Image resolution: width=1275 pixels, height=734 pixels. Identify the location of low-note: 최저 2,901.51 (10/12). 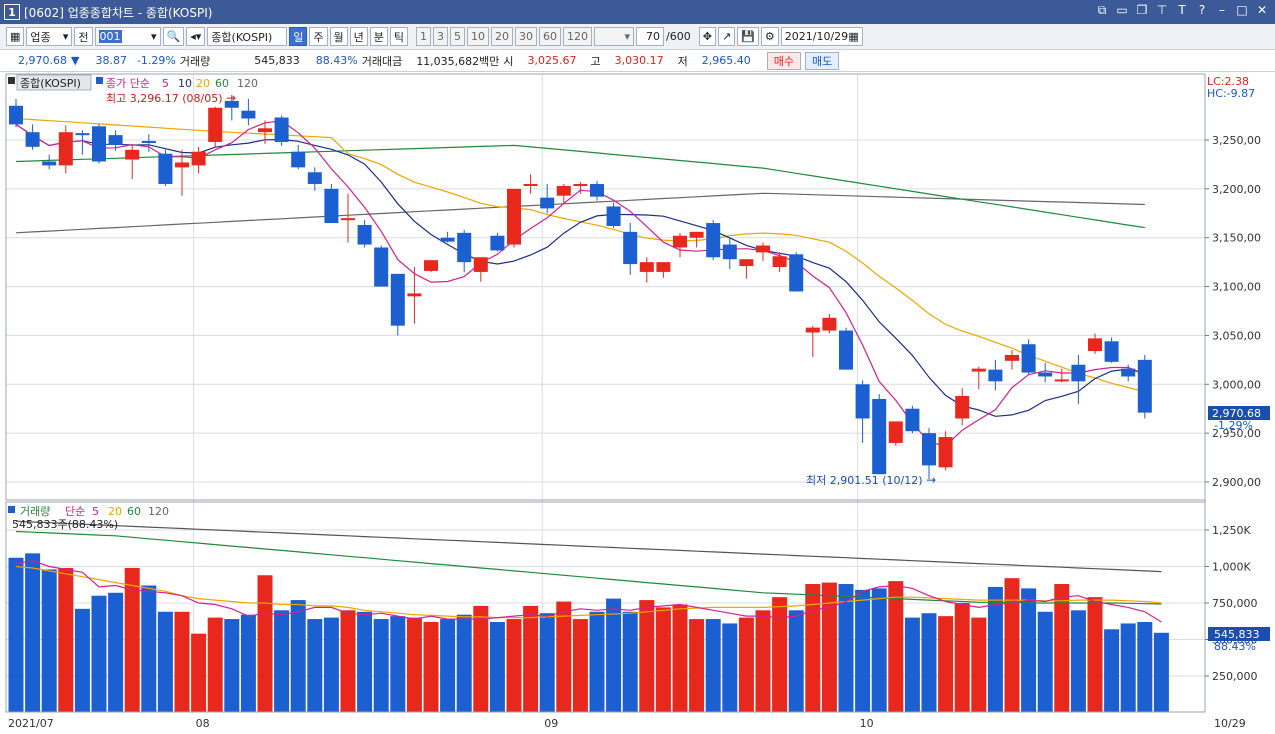
(864, 480).